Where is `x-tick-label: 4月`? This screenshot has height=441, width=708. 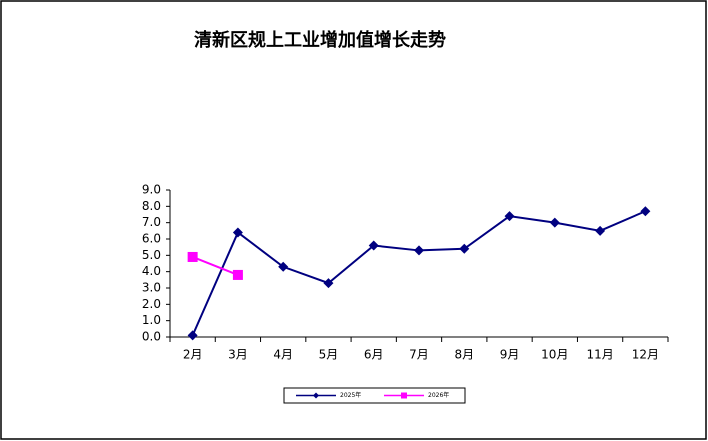
x-tick-label: 4月 is located at coordinates (283, 355).